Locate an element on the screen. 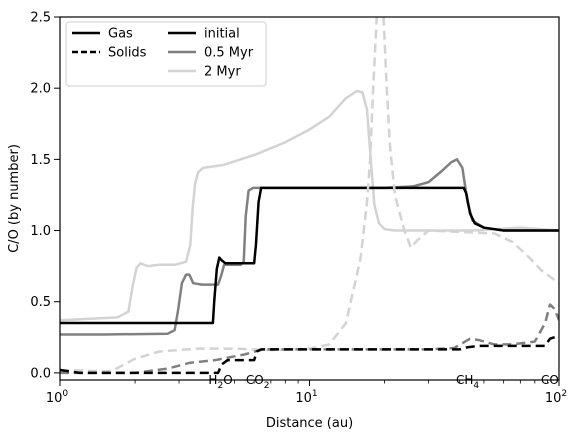  legend-box is located at coordinates (166, 54).